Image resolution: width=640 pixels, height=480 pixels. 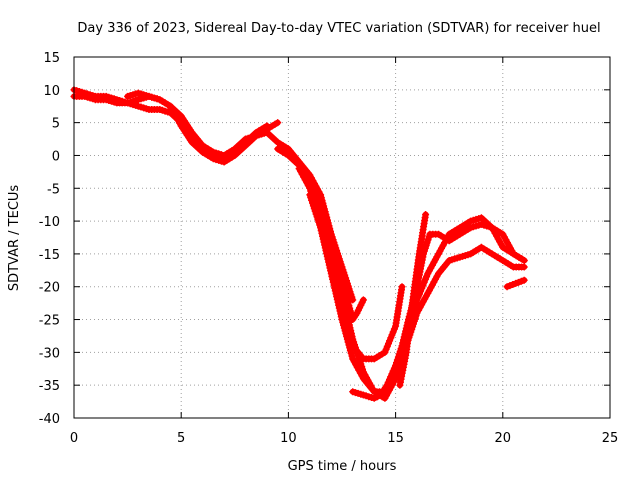 What do you see at coordinates (53, 189) in the screenshot?
I see `y-tick-label: -5` at bounding box center [53, 189].